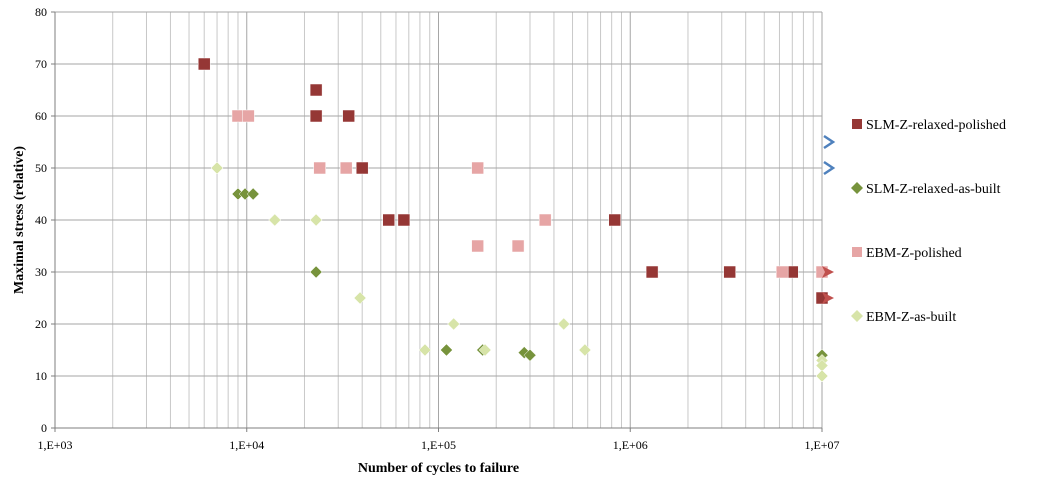  I want to click on legend-item: EBM-Z-polished, so click(907, 253).